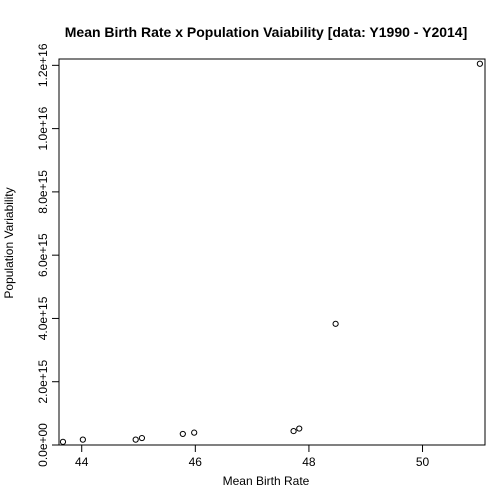 This screenshot has height=504, width=504. Describe the element at coordinates (309, 462) in the screenshot. I see `x-tick-label: 48` at that location.